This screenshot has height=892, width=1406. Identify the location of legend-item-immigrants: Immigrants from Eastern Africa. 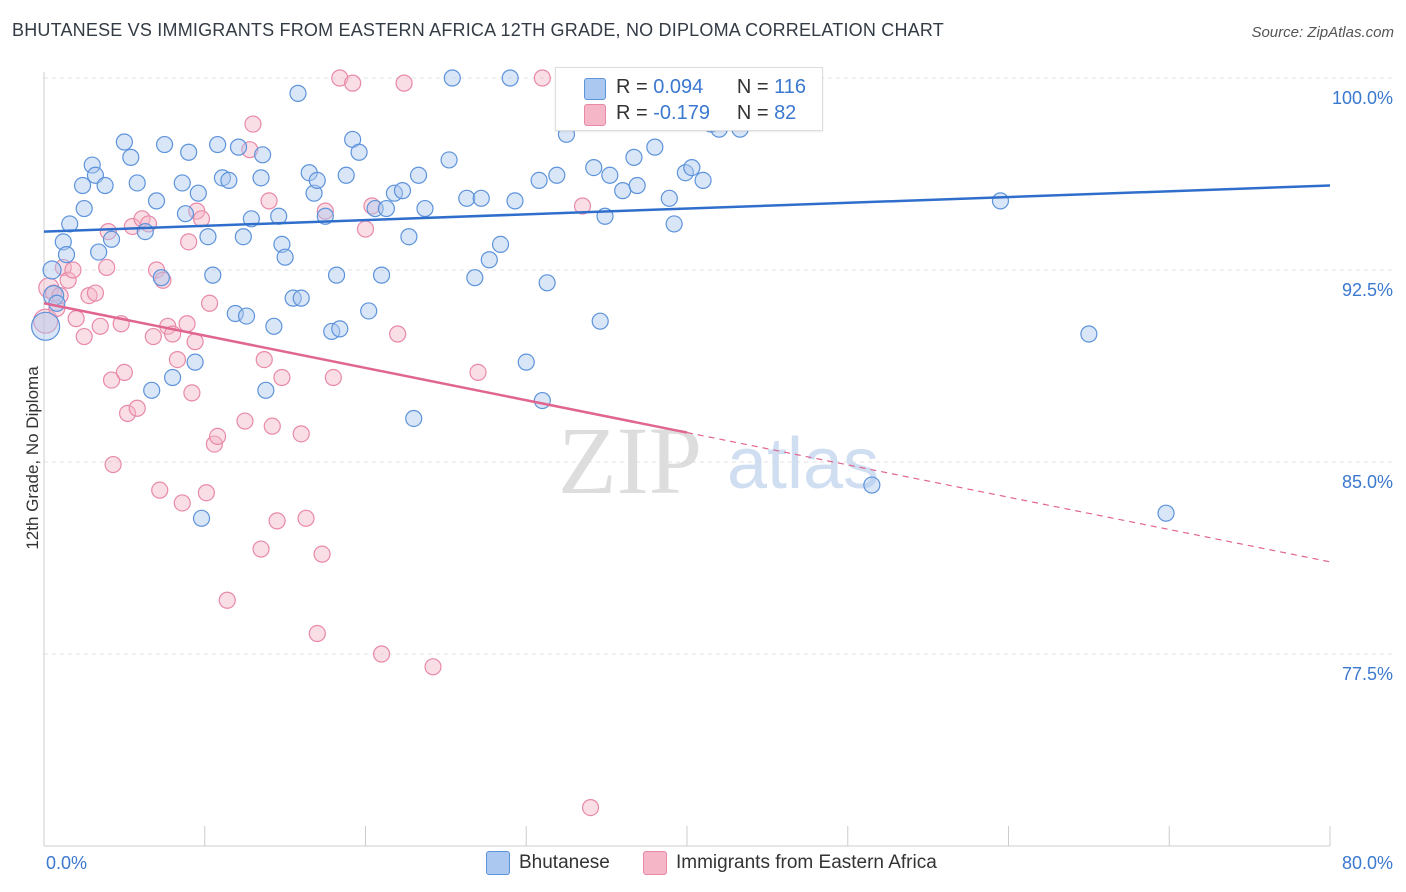
(790, 864).